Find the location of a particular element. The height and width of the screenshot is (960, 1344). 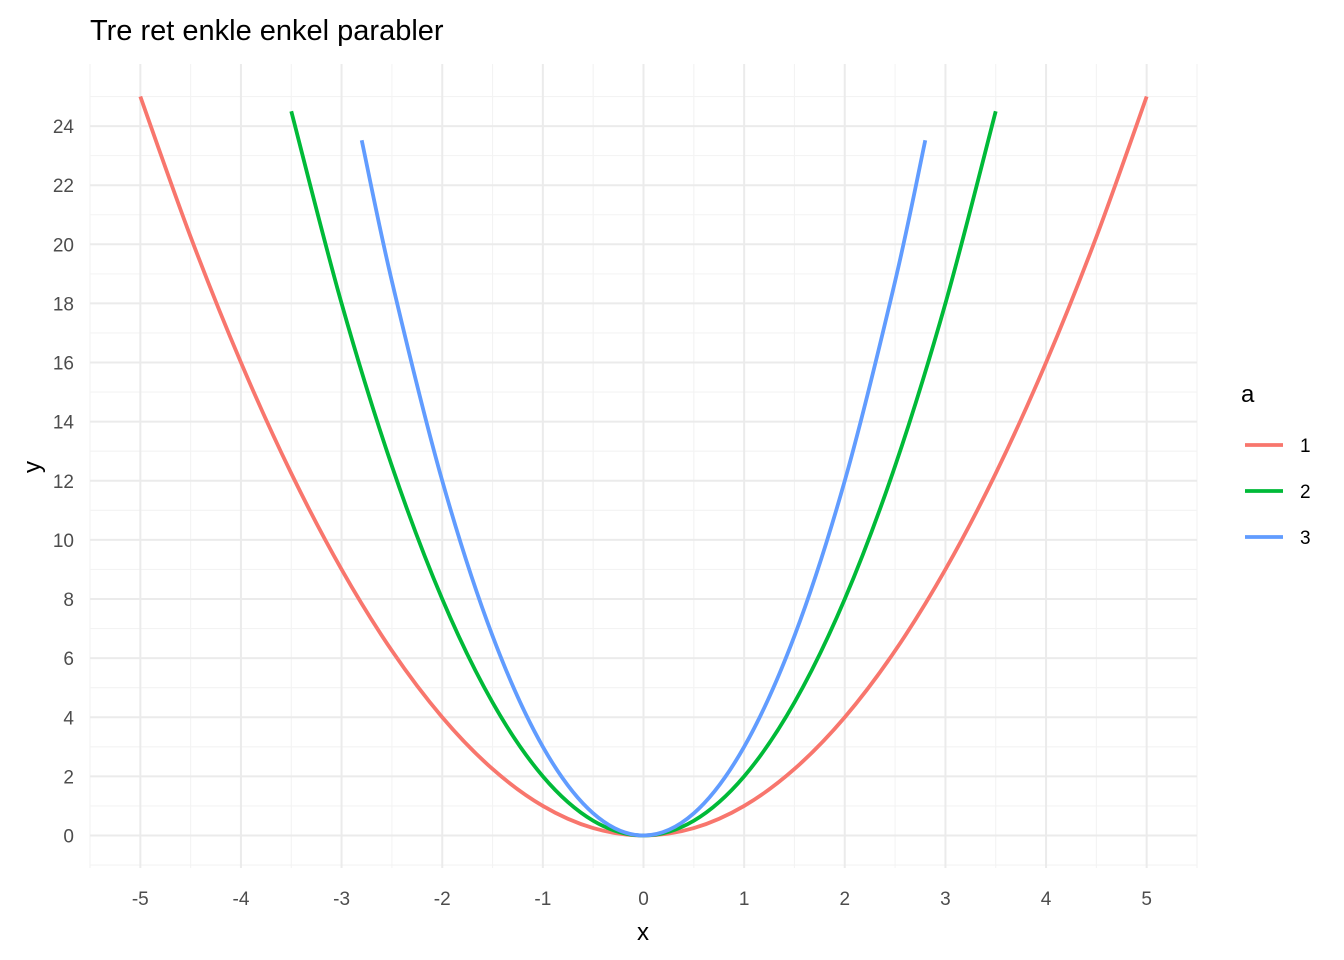

y-tick-label: 16 is located at coordinates (63, 364).